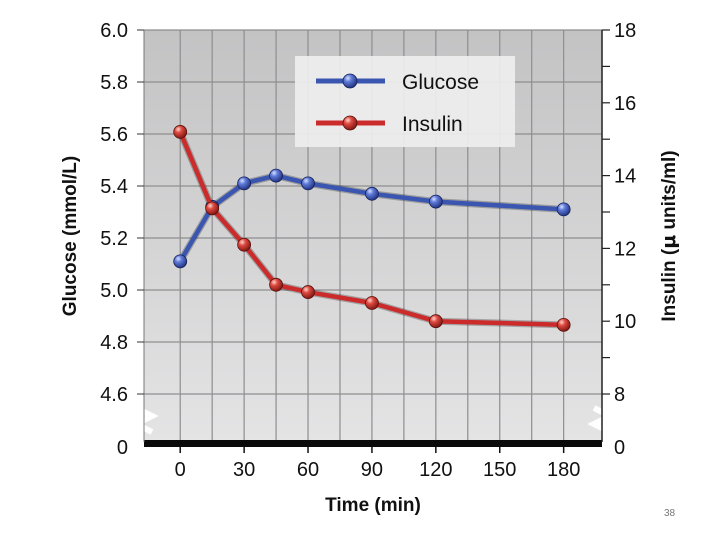 The height and width of the screenshot is (540, 720). I want to click on legend-glucose-marker, so click(350, 81).